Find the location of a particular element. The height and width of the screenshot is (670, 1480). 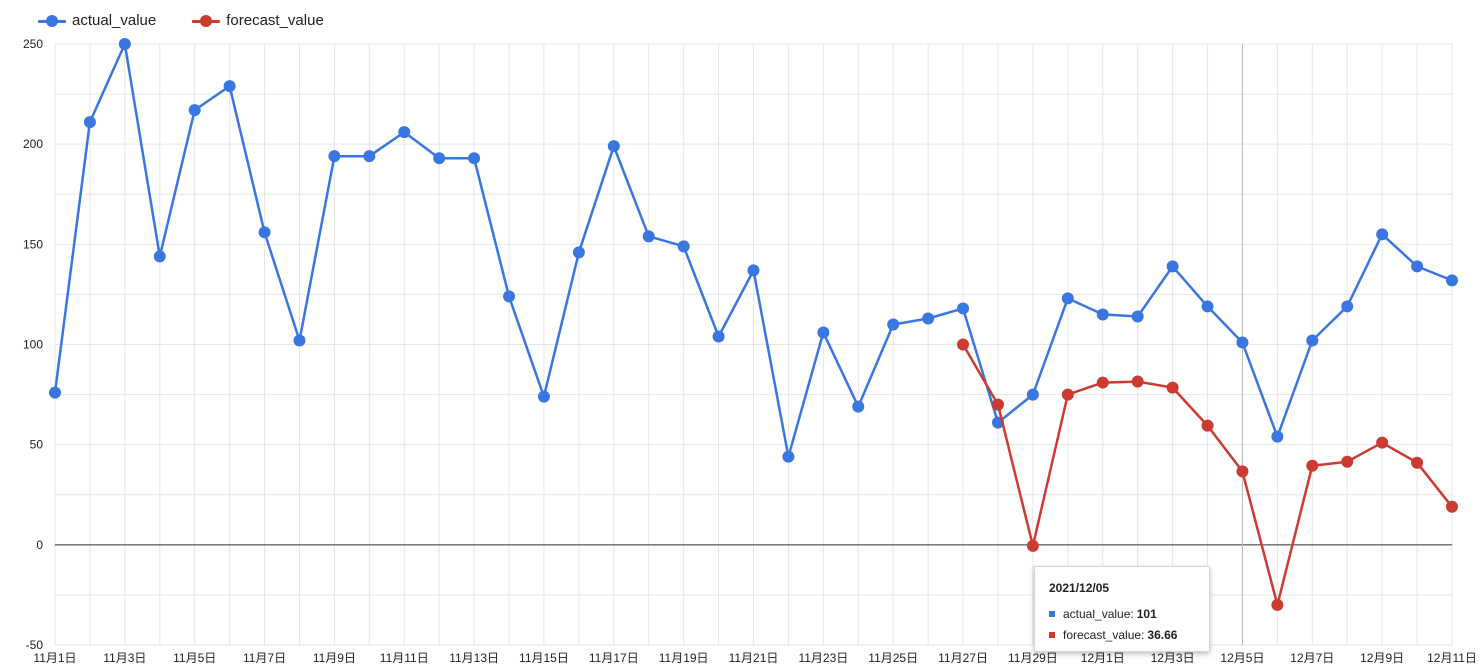

x-tick-label: 12月11日 is located at coordinates (1452, 658).